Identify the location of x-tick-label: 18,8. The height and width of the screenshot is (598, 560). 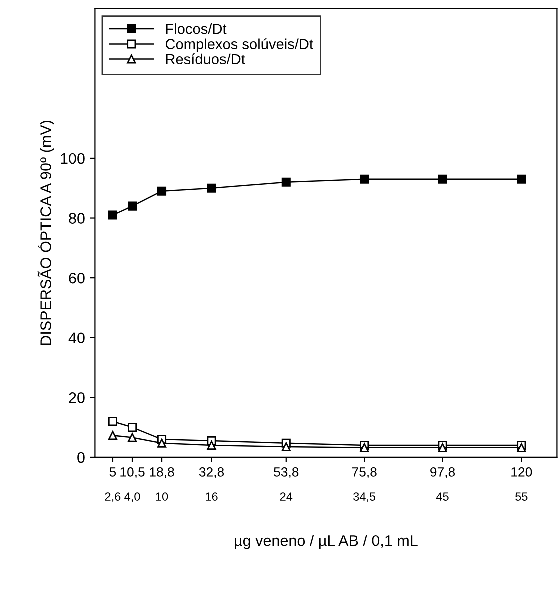
(162, 473).